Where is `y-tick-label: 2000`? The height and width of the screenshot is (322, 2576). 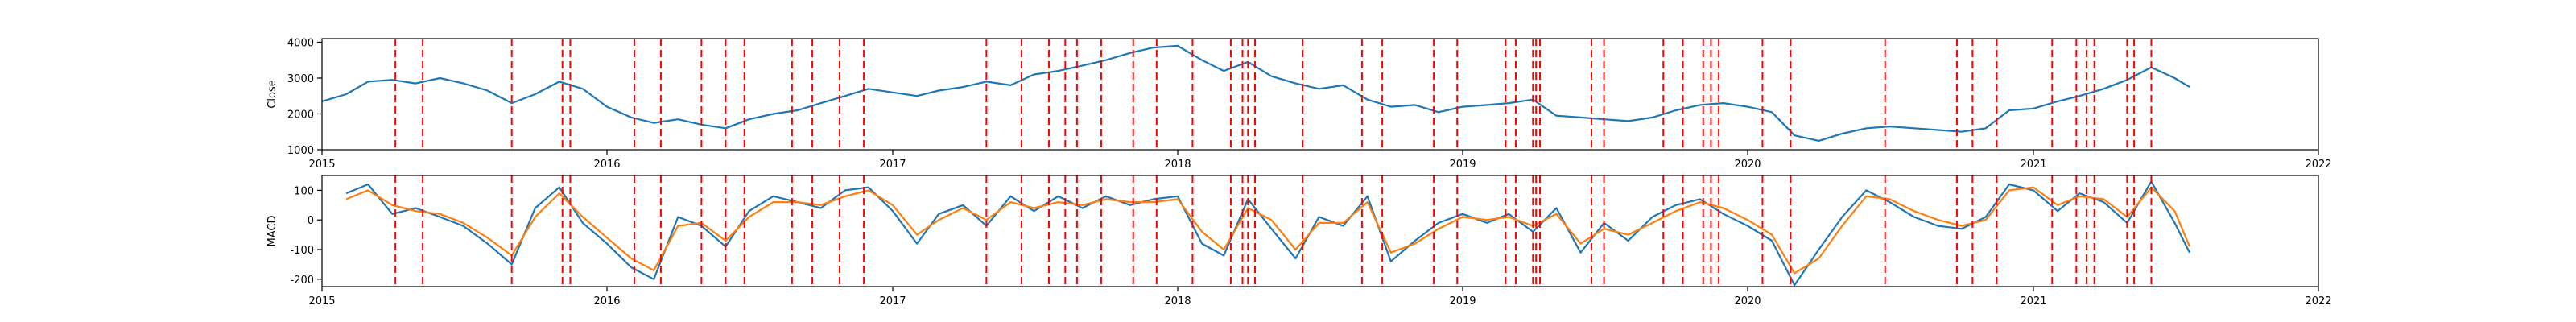
y-tick-label: 2000 is located at coordinates (300, 115).